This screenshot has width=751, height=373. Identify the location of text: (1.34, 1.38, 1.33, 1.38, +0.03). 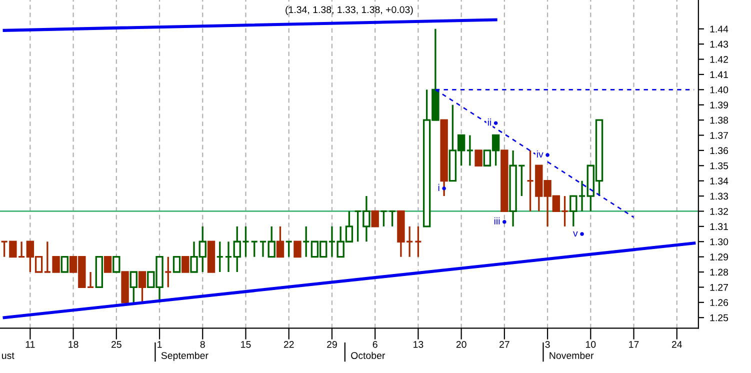
(349, 11).